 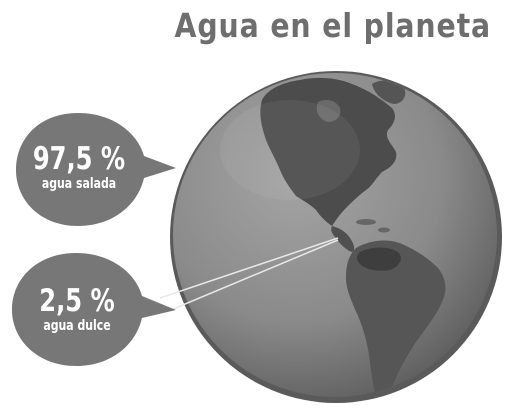 What do you see at coordinates (389, 92) in the screenshot?
I see `greenland-landmass` at bounding box center [389, 92].